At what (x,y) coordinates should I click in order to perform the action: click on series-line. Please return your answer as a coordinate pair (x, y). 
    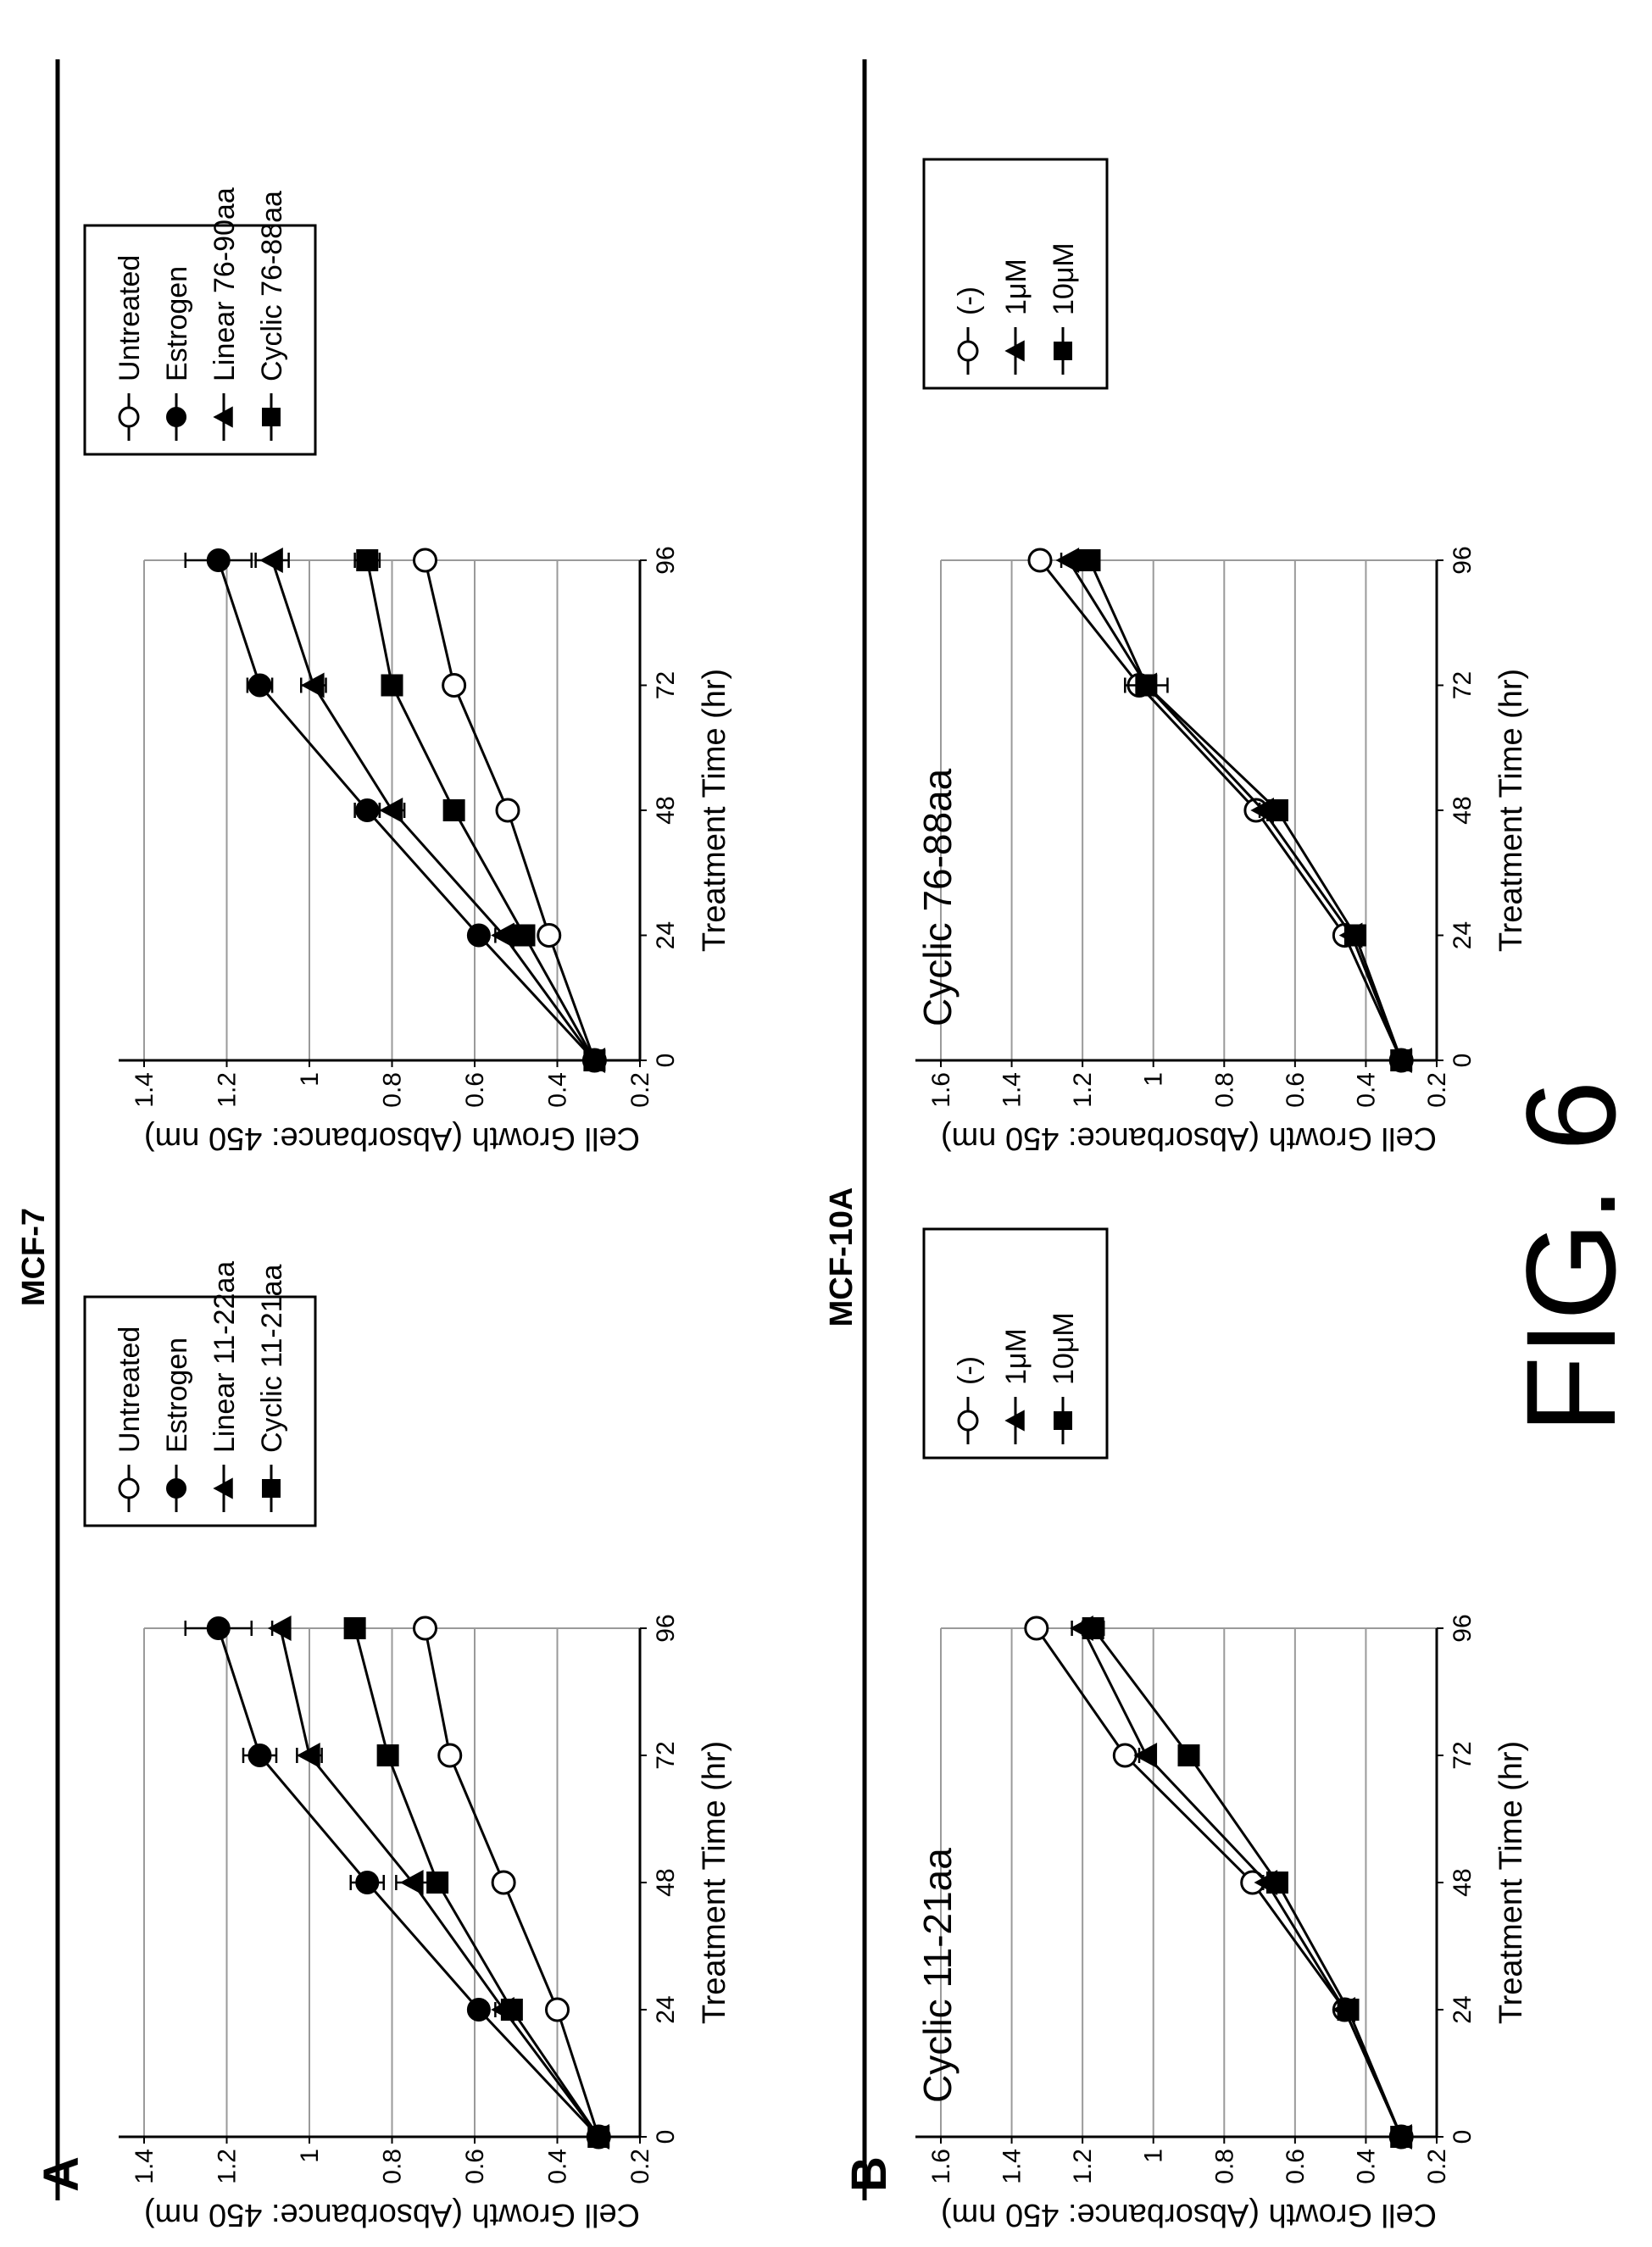
    Looking at the image, I should click on (407, 810).